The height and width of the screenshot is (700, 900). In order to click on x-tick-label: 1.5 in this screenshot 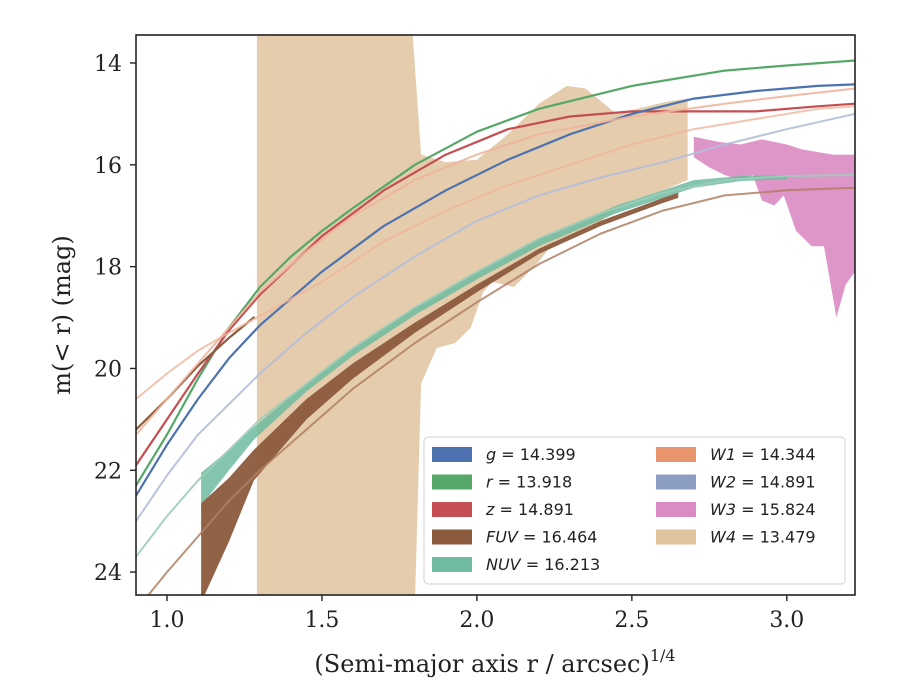, I will do `click(321, 620)`.